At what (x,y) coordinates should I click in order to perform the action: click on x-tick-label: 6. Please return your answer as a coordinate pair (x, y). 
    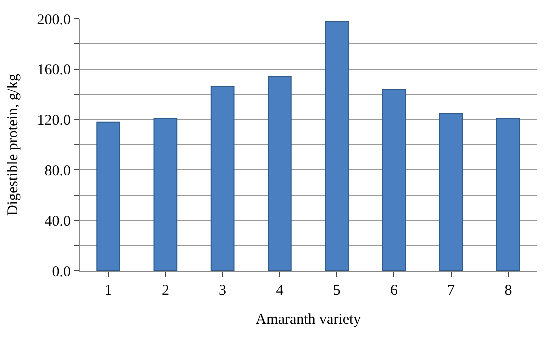
    Looking at the image, I should click on (394, 291).